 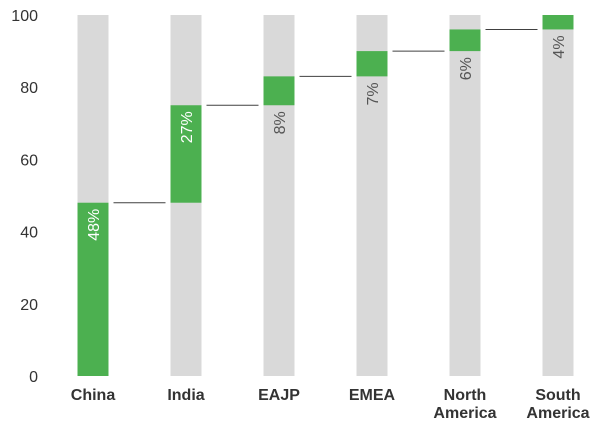 I want to click on category-label: South, so click(x=557, y=395).